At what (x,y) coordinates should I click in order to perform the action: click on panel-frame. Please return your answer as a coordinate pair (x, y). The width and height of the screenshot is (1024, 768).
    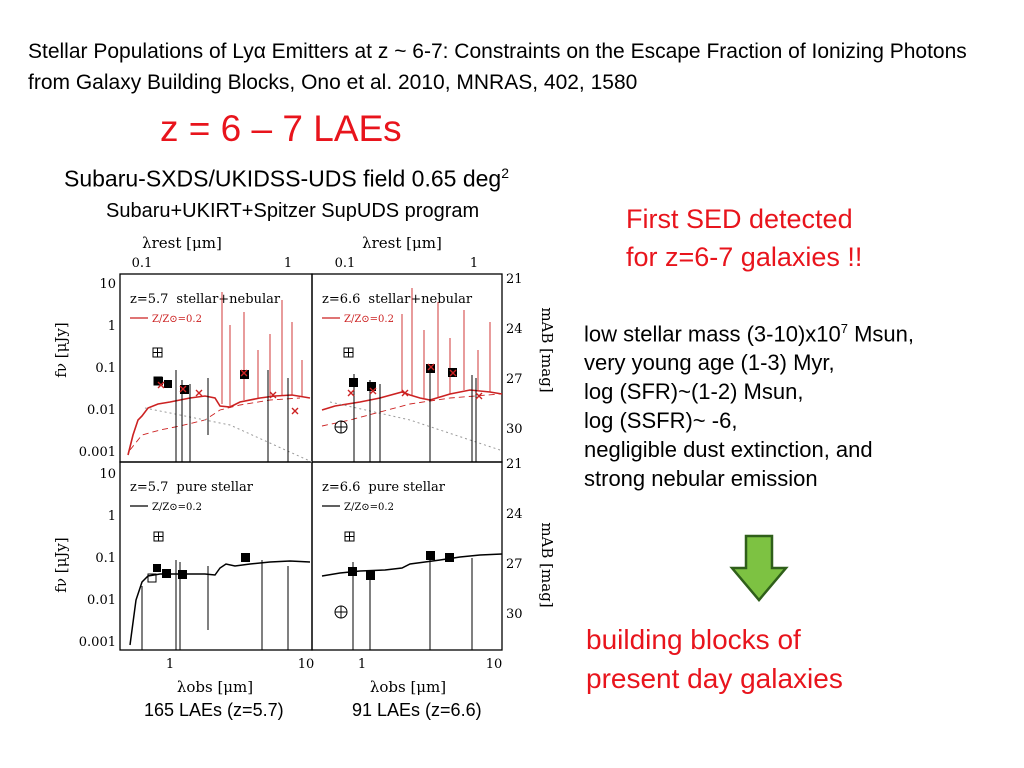
    Looking at the image, I should click on (407, 556).